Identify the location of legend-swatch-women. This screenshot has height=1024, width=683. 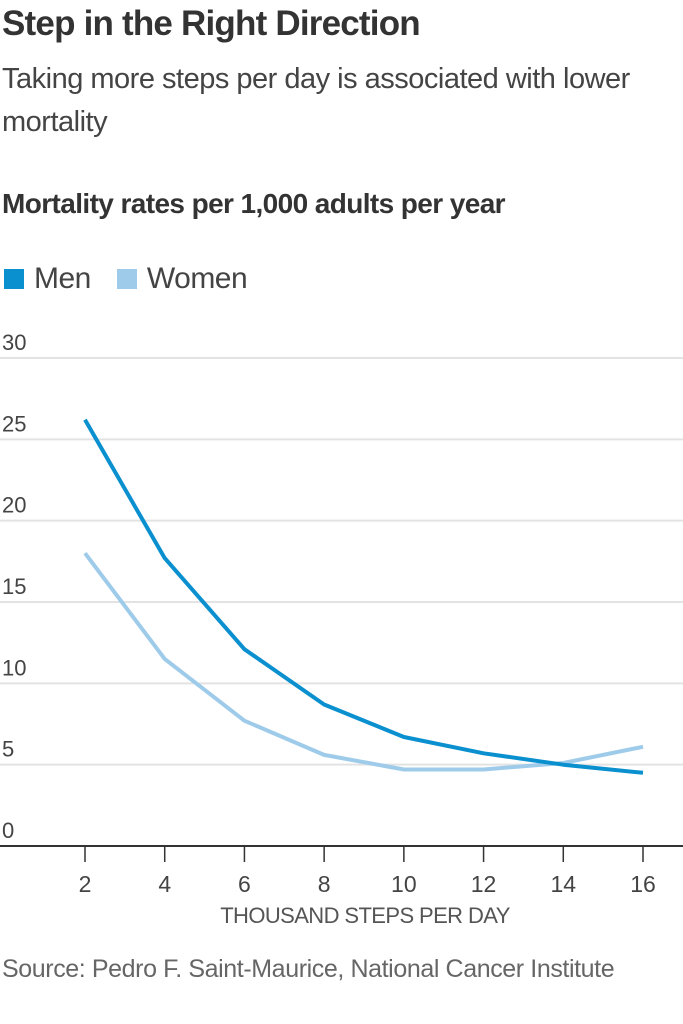
(126, 279).